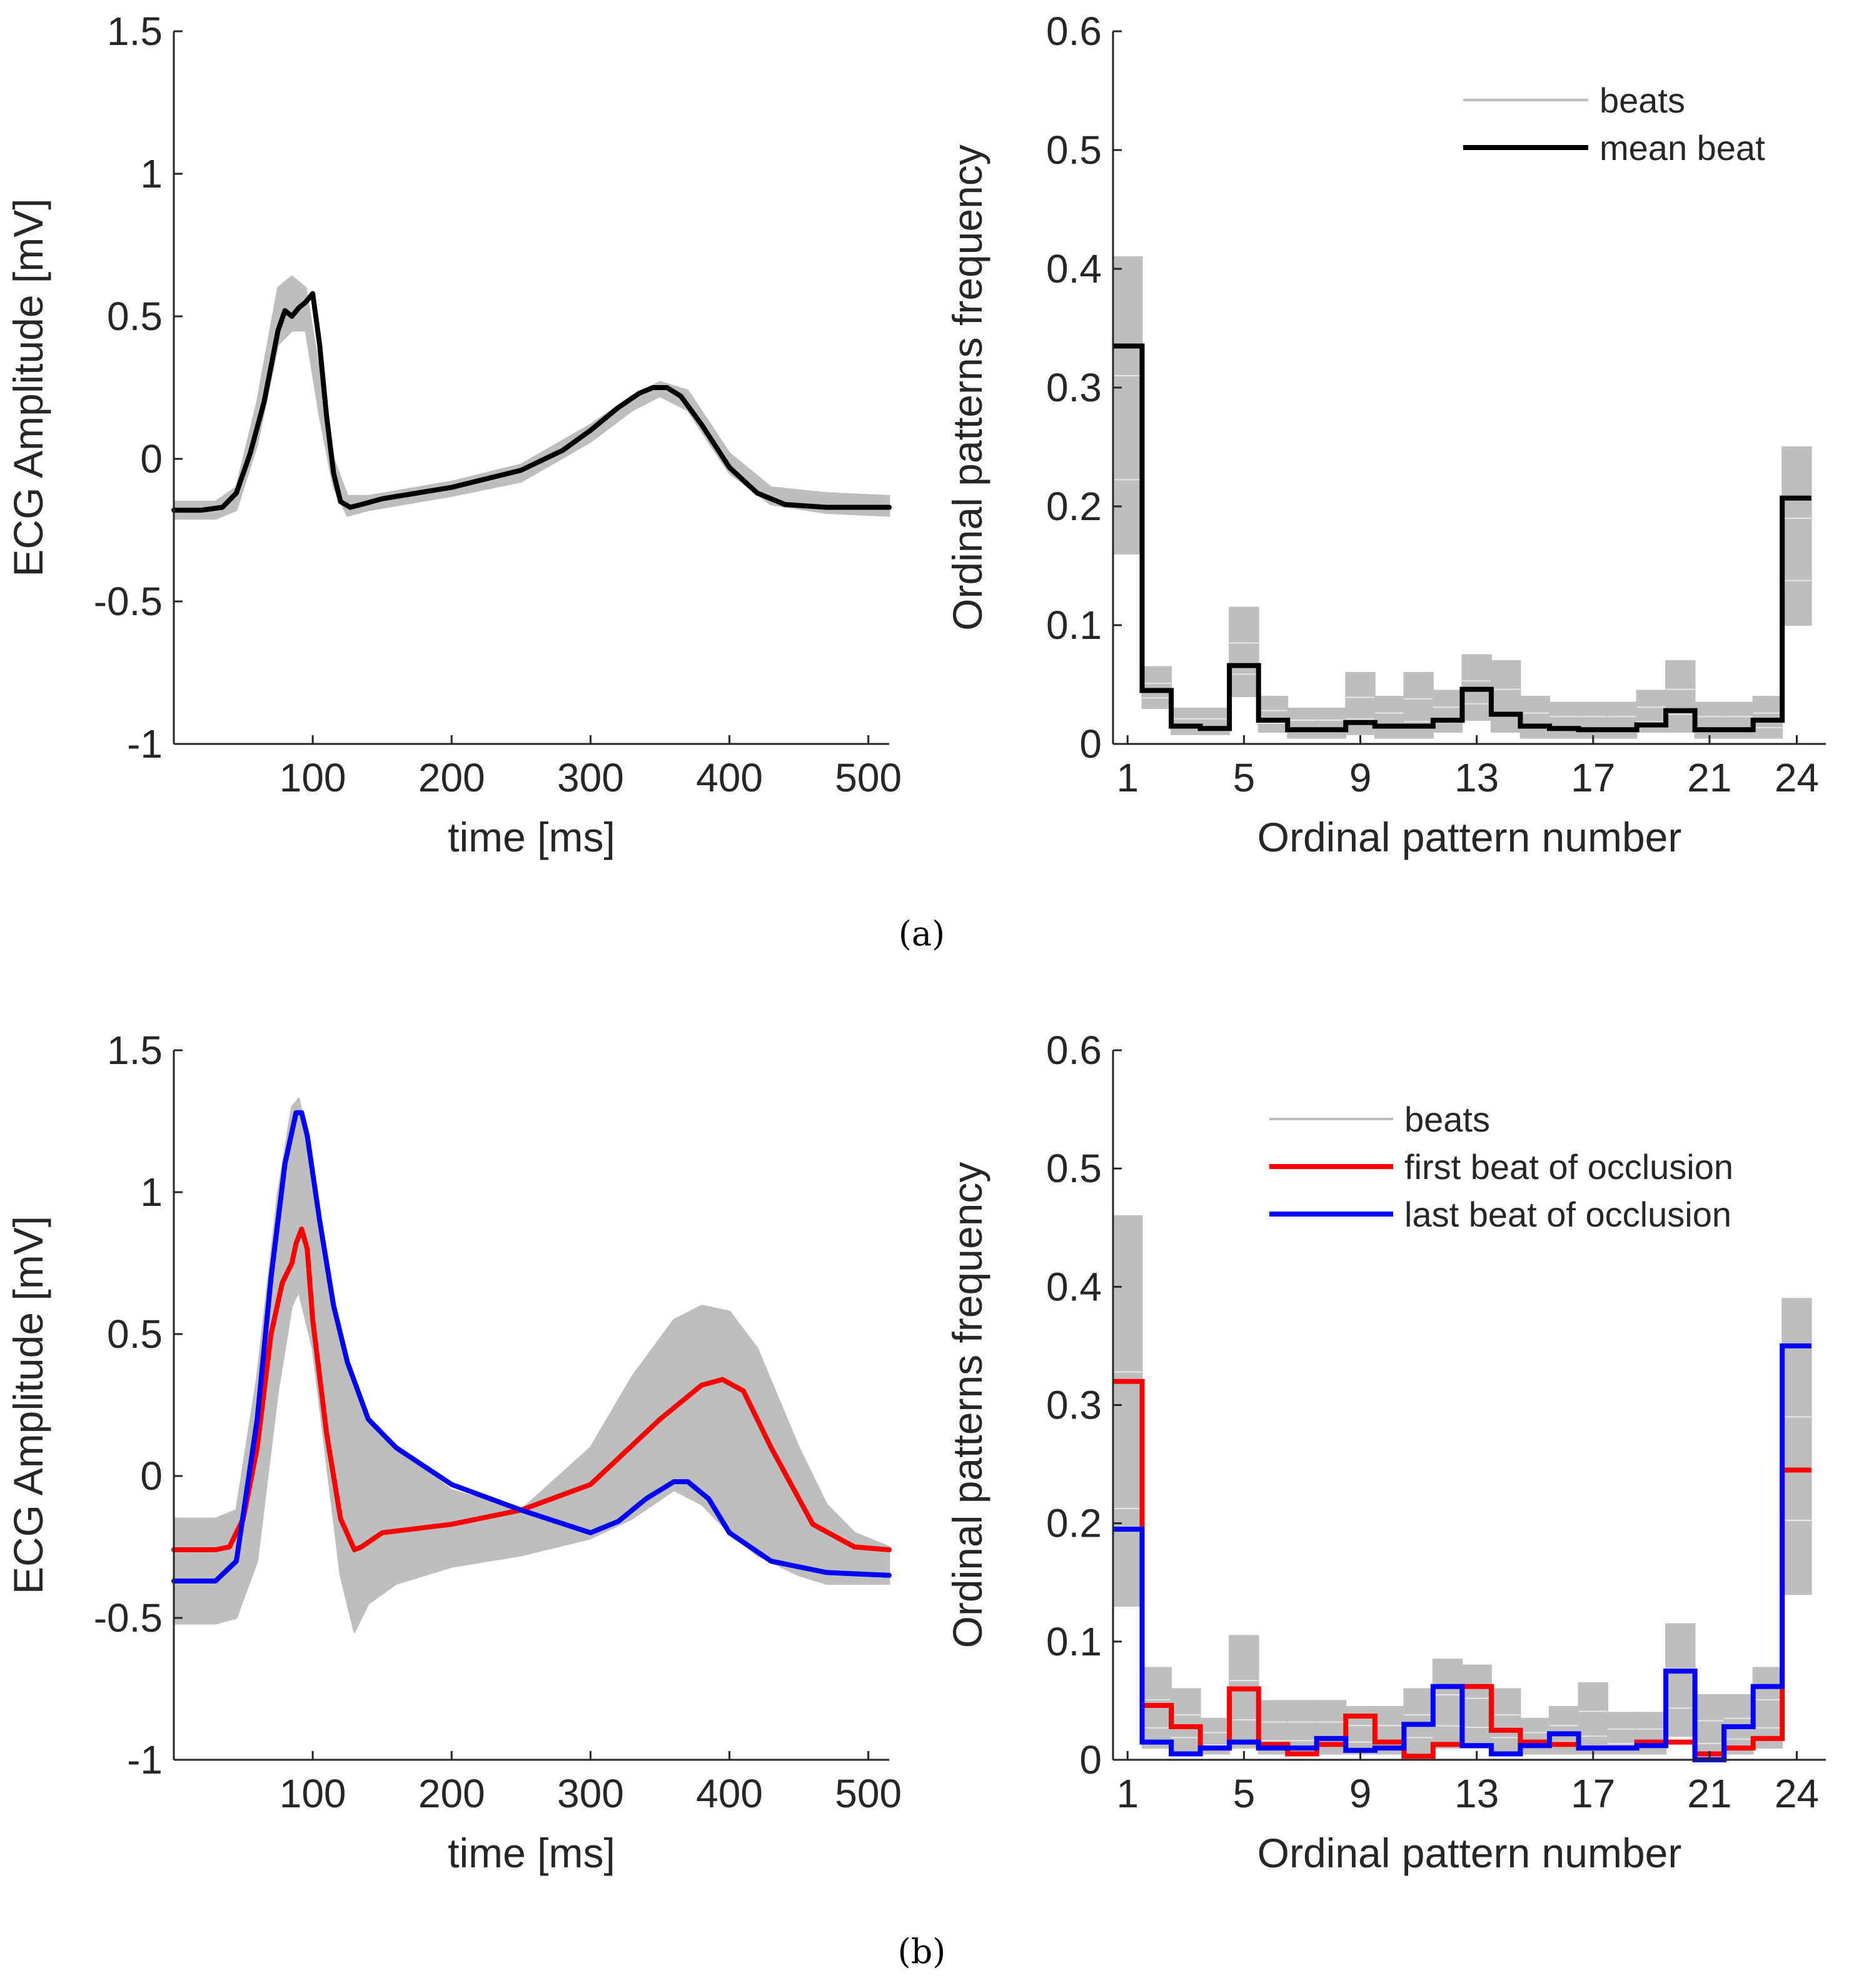 The width and height of the screenshot is (1854, 1988). What do you see at coordinates (967, 1405) in the screenshot?
I see `y-axis-label: Ordinal patterns frequency` at bounding box center [967, 1405].